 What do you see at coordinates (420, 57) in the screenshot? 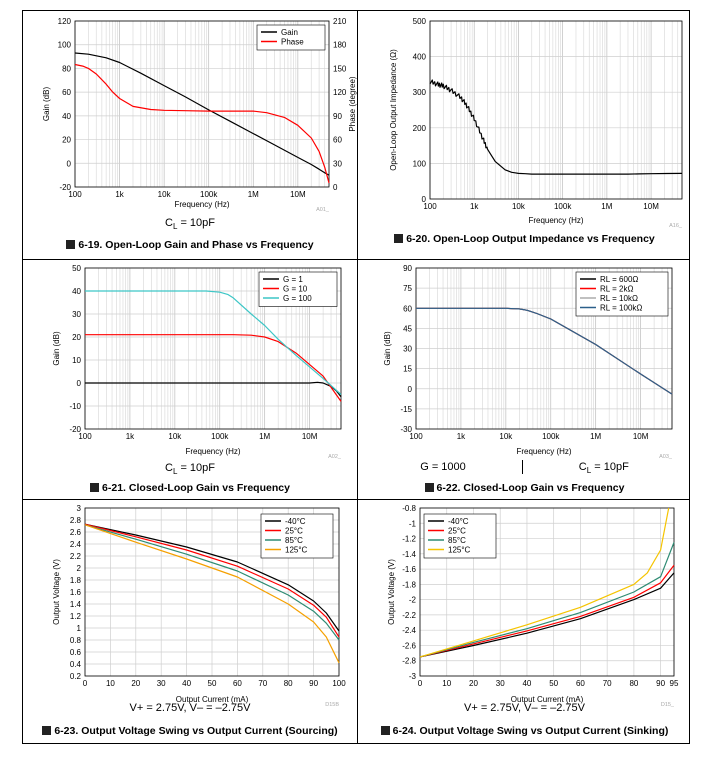
I see `y-tick-label: 400` at bounding box center [420, 57].